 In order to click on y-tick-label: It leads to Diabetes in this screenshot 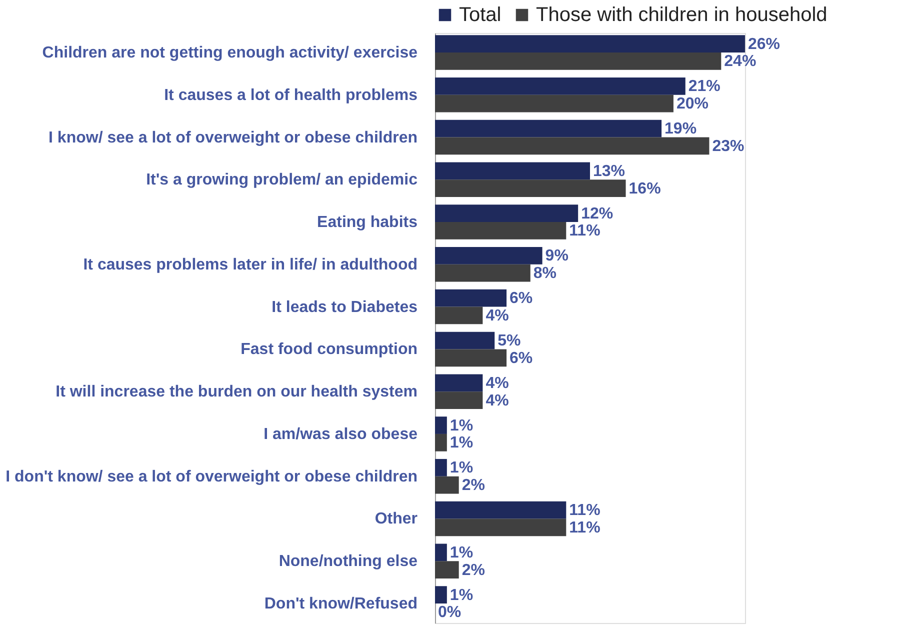, I will do `click(345, 307)`.